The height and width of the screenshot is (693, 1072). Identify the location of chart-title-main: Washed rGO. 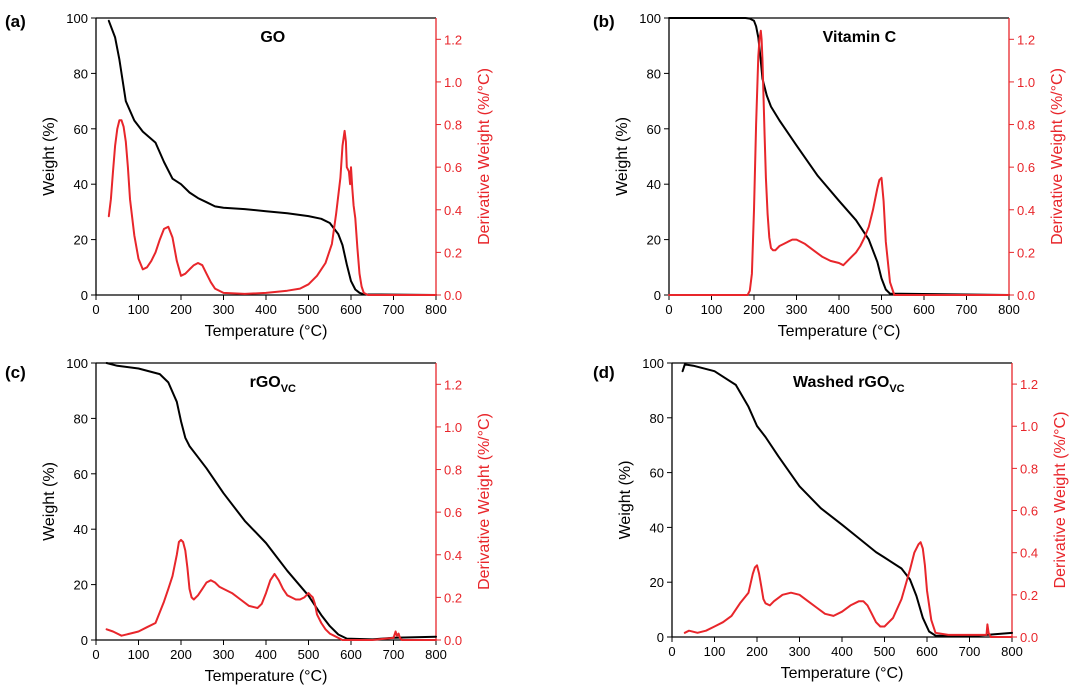
(841, 382).